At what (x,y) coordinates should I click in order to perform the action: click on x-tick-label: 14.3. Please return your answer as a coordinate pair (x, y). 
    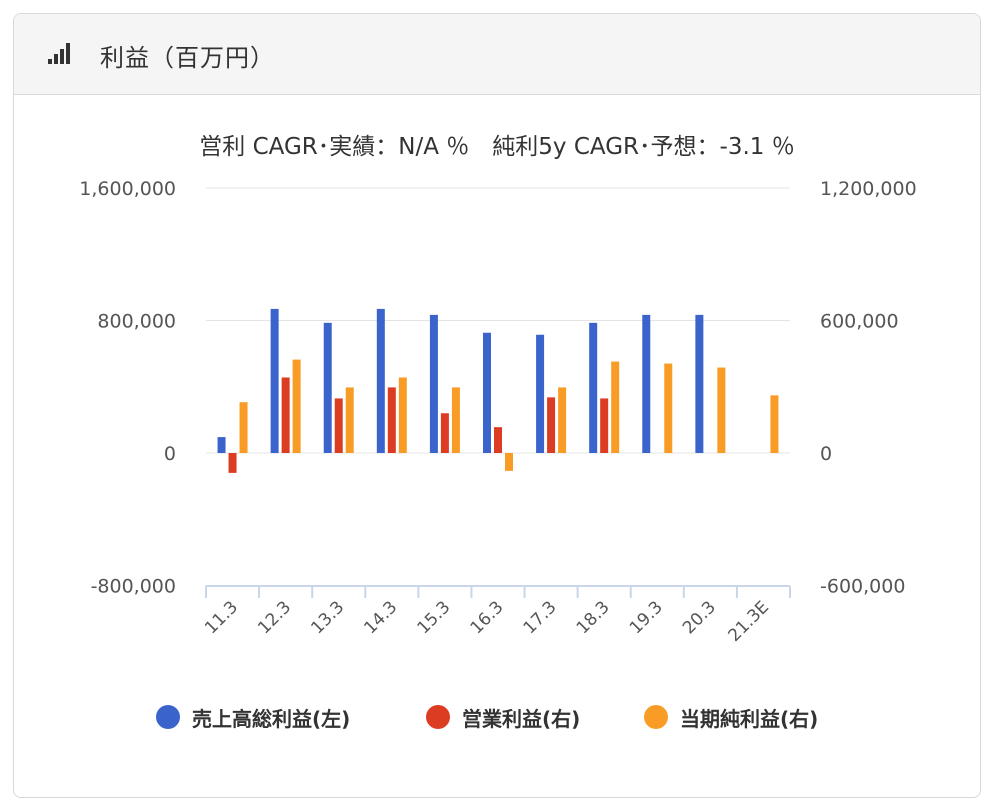
    Looking at the image, I should click on (380, 617).